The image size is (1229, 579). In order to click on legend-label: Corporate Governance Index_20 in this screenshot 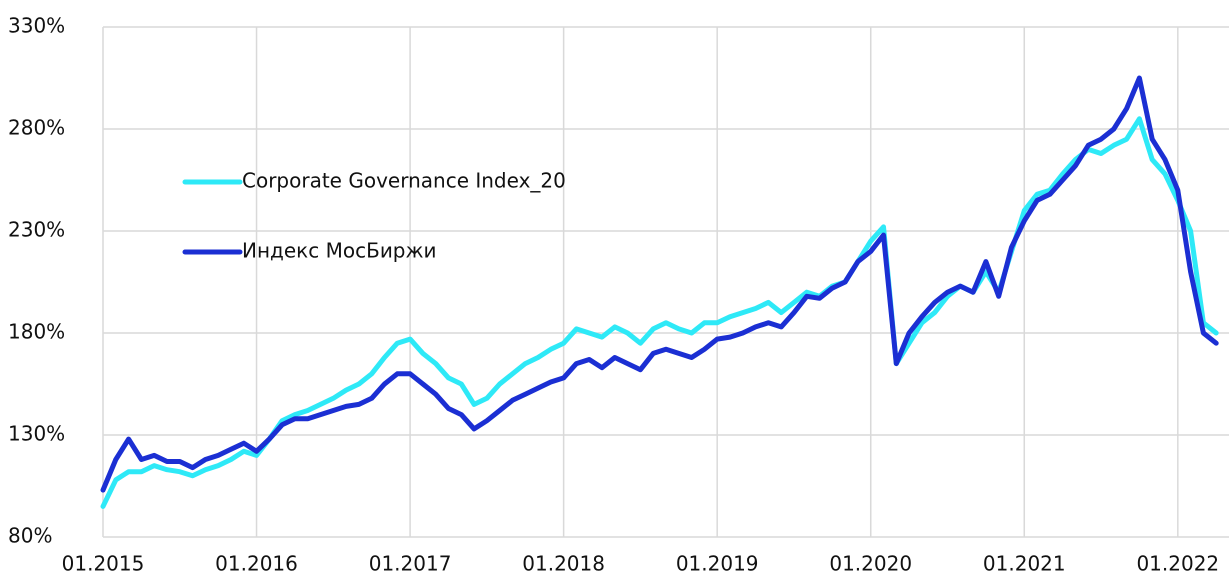, I will do `click(404, 181)`.